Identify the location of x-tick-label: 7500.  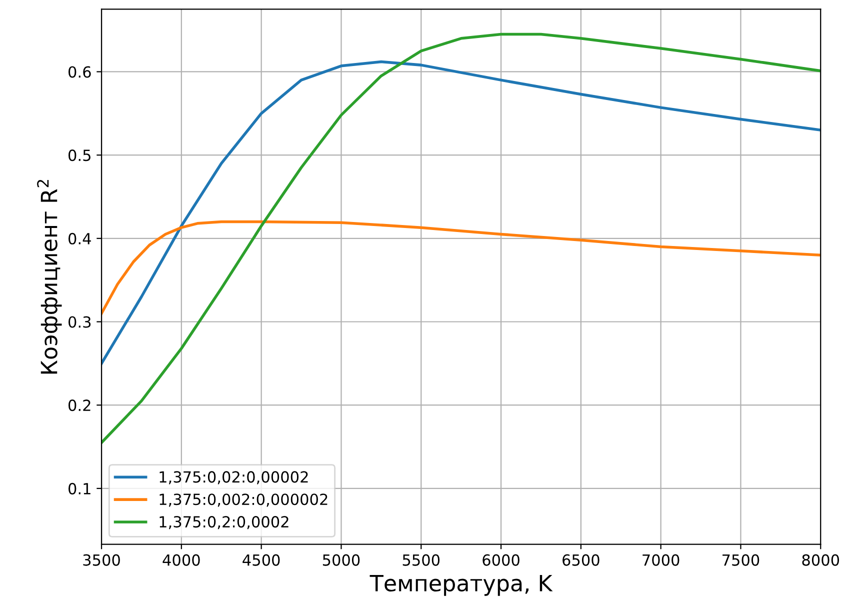
(741, 560).